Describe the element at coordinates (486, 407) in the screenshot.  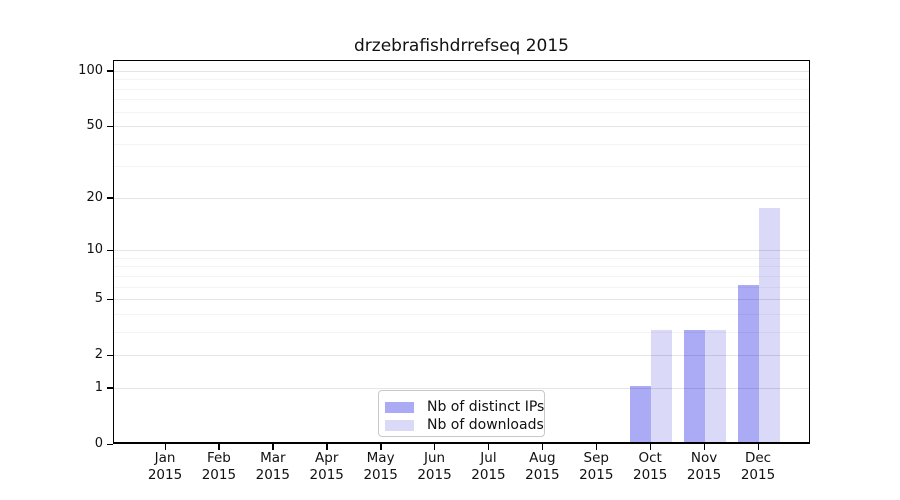
I see `legend-label-distinct-ips: Nb of distinct IPs` at that location.